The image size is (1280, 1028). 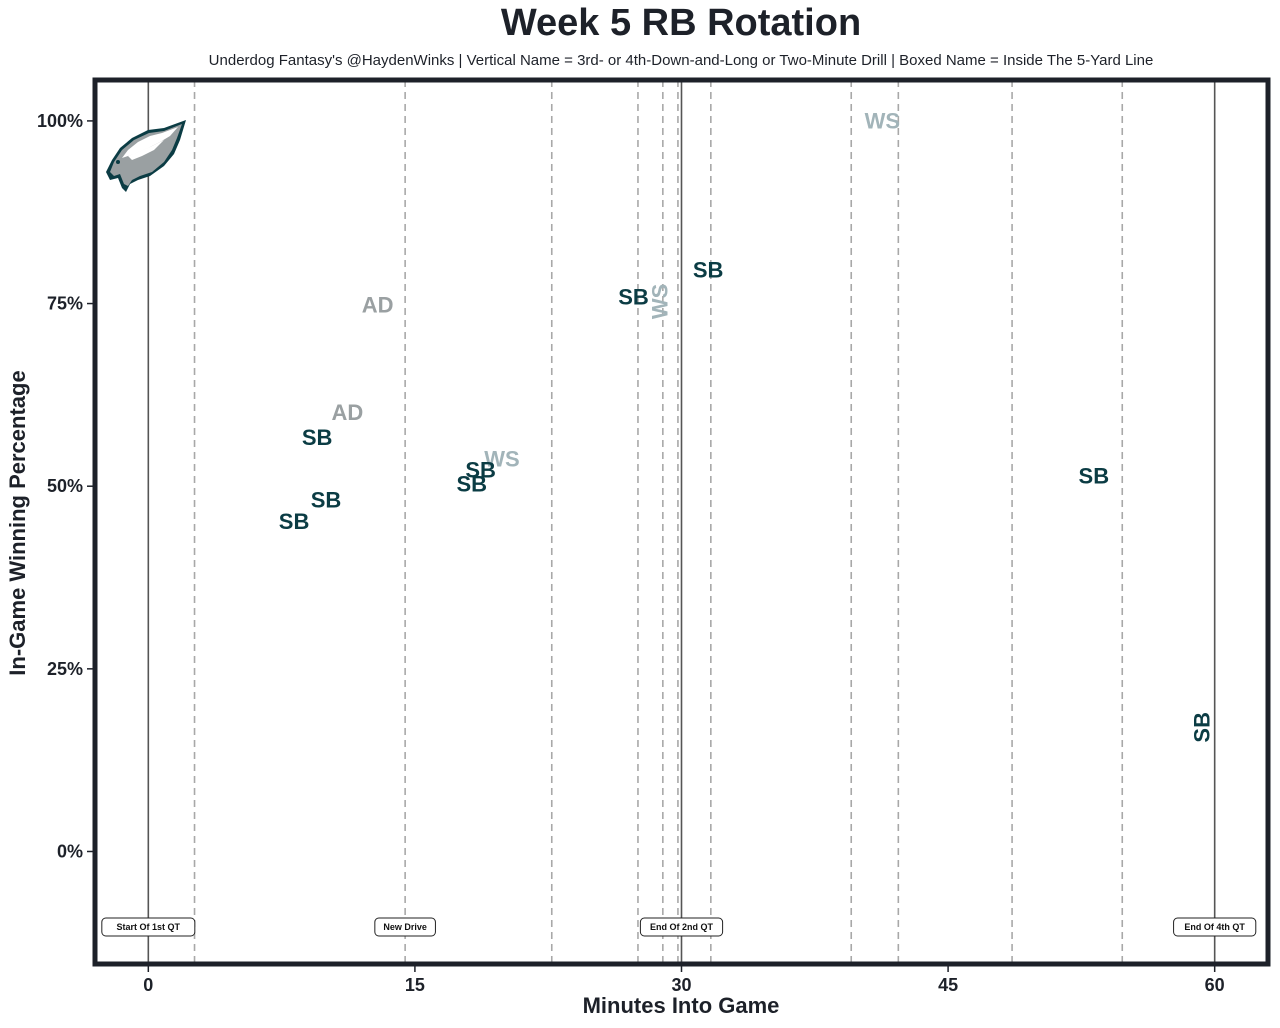 I want to click on annotation-label: End Of 4th QT, so click(x=1214, y=927).